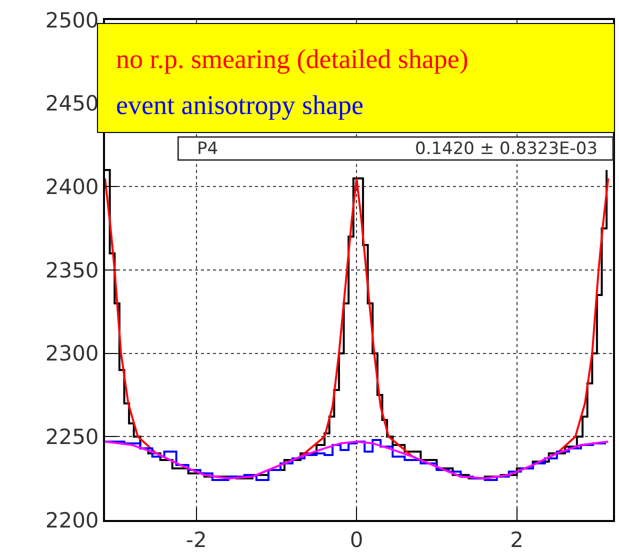 This screenshot has height=560, width=619. I want to click on y-tick-label: 2250, so click(72, 437).